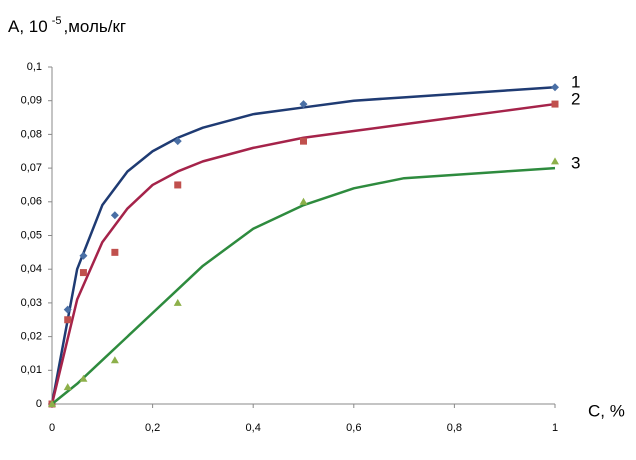 This screenshot has width=636, height=460. Describe the element at coordinates (39, 404) in the screenshot. I see `y-tick-label: 0` at that location.